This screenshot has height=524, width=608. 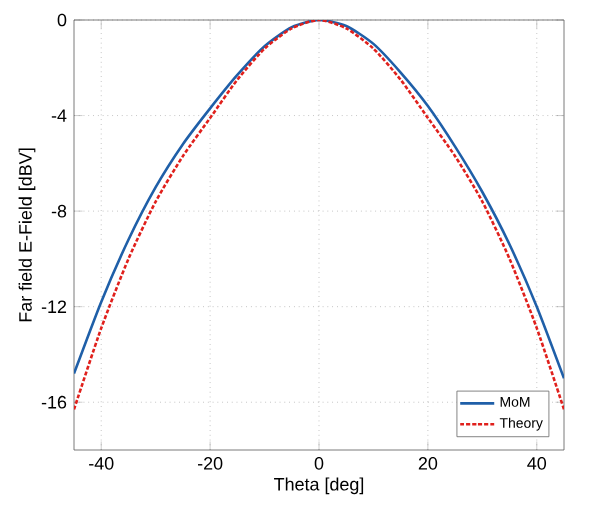 What do you see at coordinates (319, 463) in the screenshot?
I see `x-tick-label: 0` at bounding box center [319, 463].